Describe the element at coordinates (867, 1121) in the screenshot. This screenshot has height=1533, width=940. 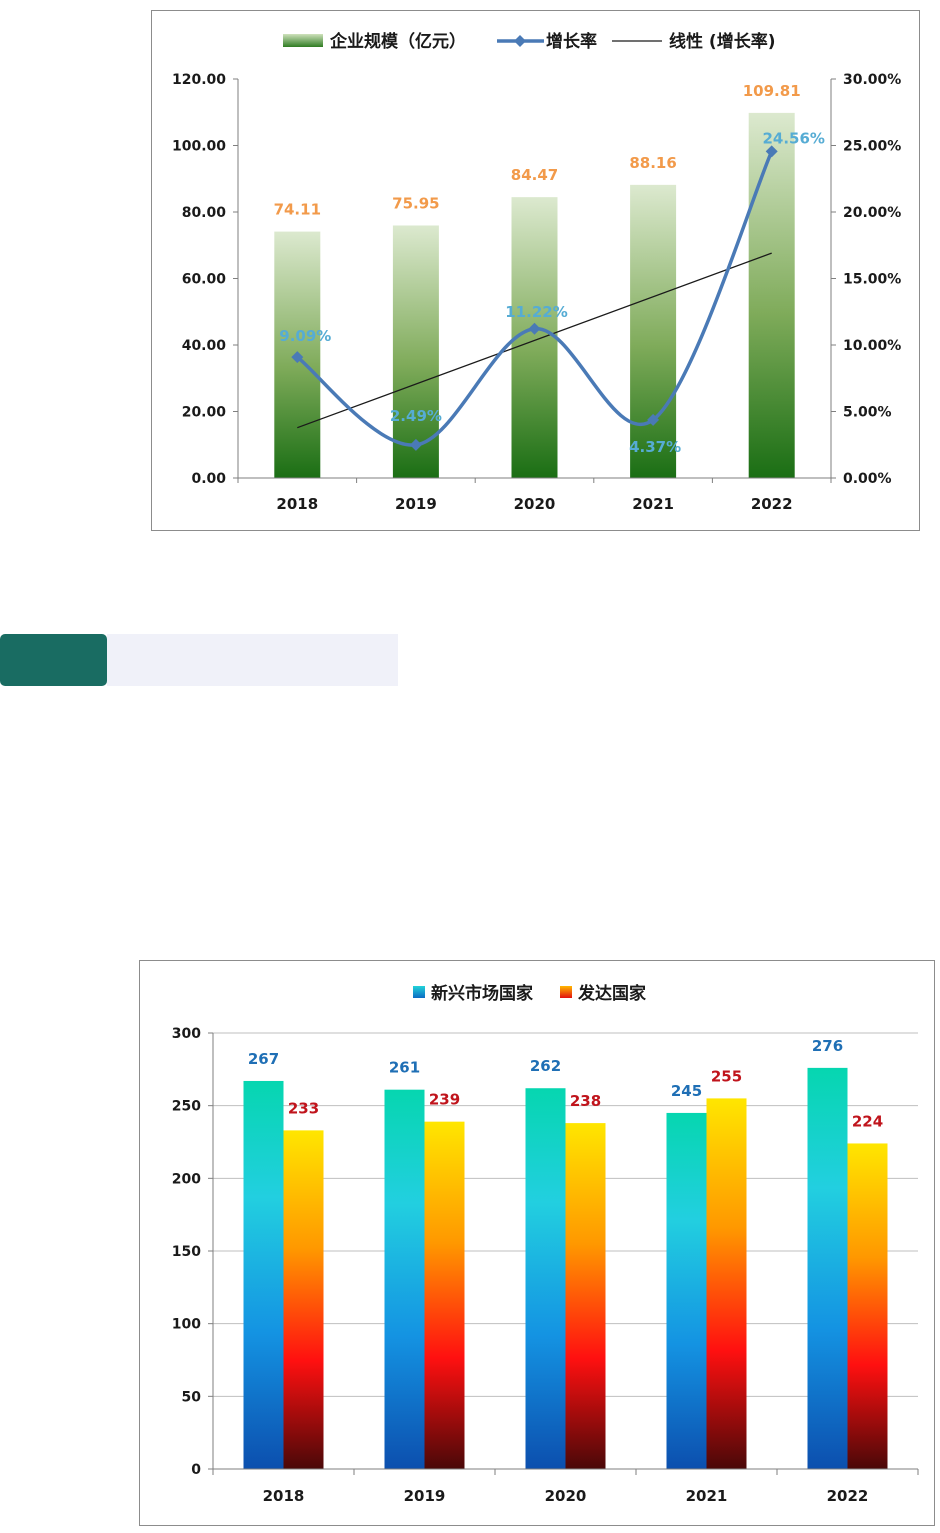
I see `bar-value-label-developed: 224` at that location.